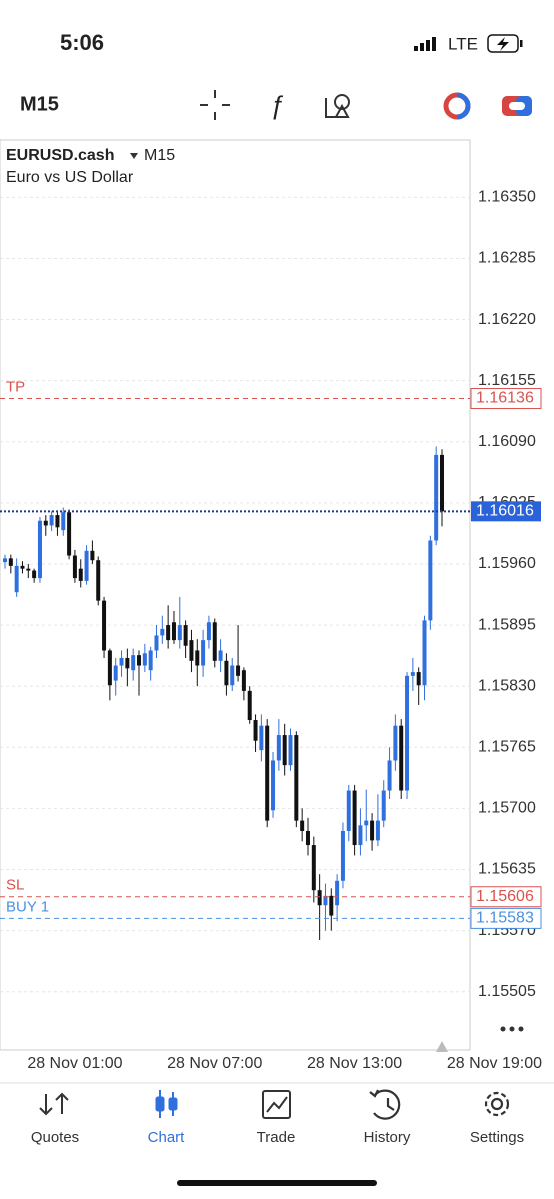  I want to click on clock: 5:06, so click(82, 42).